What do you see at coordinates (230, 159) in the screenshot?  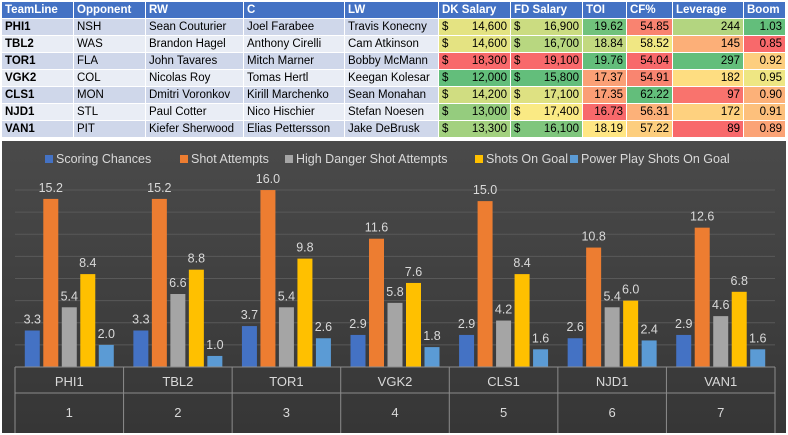 I see `legend-label: Shot Attempts` at bounding box center [230, 159].